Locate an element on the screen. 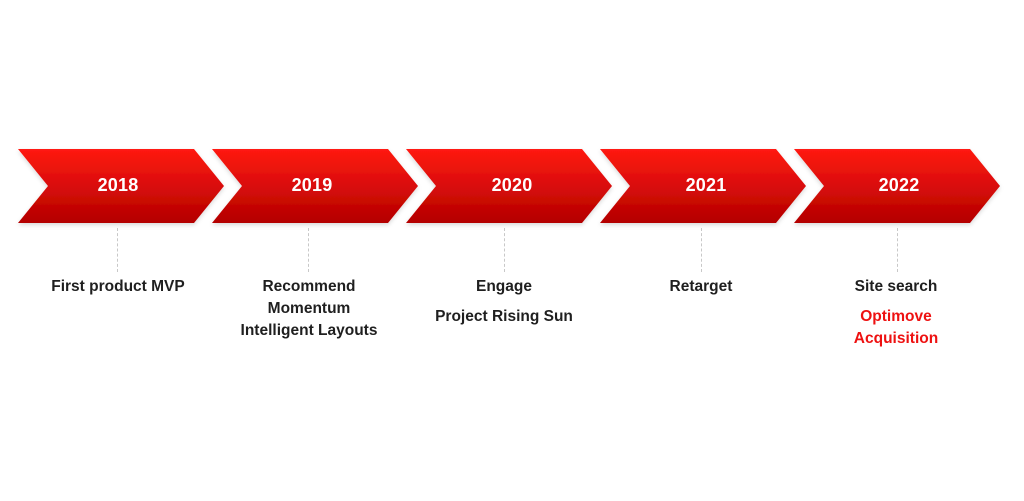 The width and height of the screenshot is (1024, 501). milestone-item: Momentum is located at coordinates (309, 308).